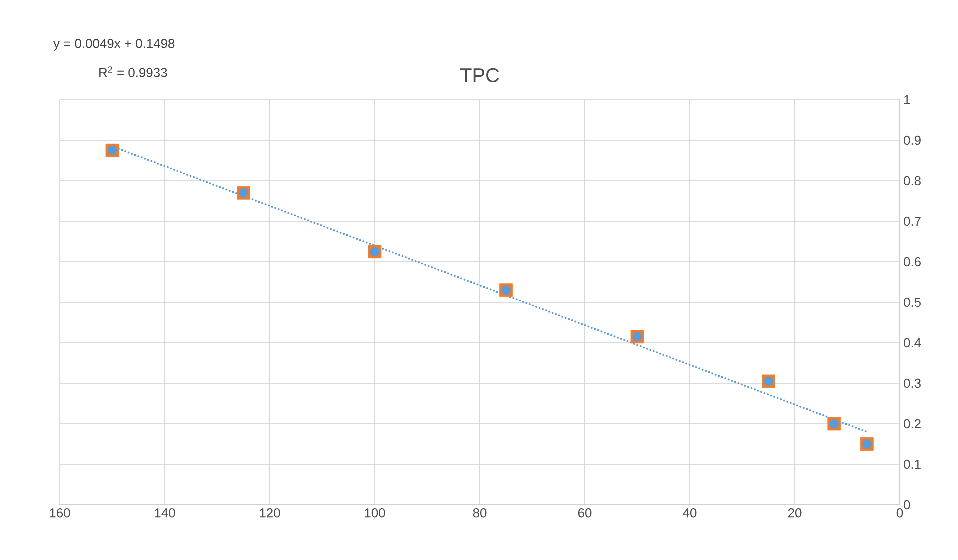 Image resolution: width=958 pixels, height=560 pixels. Describe the element at coordinates (912, 221) in the screenshot. I see `y-tick-label: 0.7` at that location.